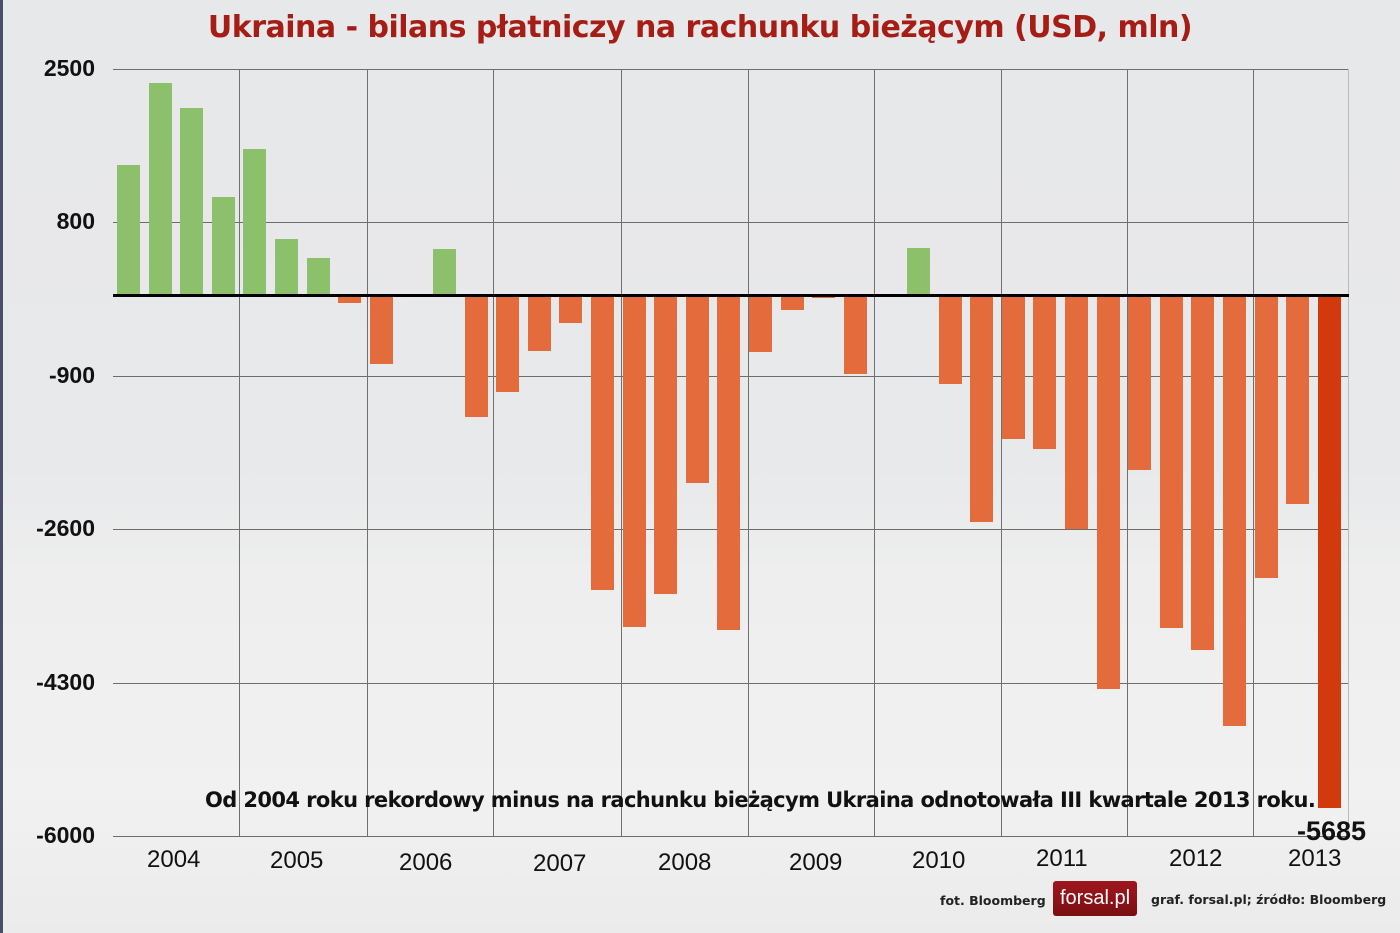 This screenshot has width=1400, height=933. Describe the element at coordinates (760, 323) in the screenshot. I see `bar-2009-q1` at that location.